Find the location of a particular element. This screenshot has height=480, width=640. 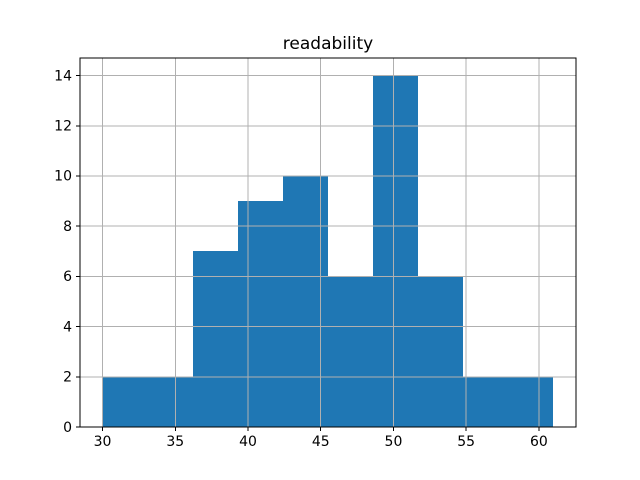

y-tick-label: 6 is located at coordinates (67, 277).